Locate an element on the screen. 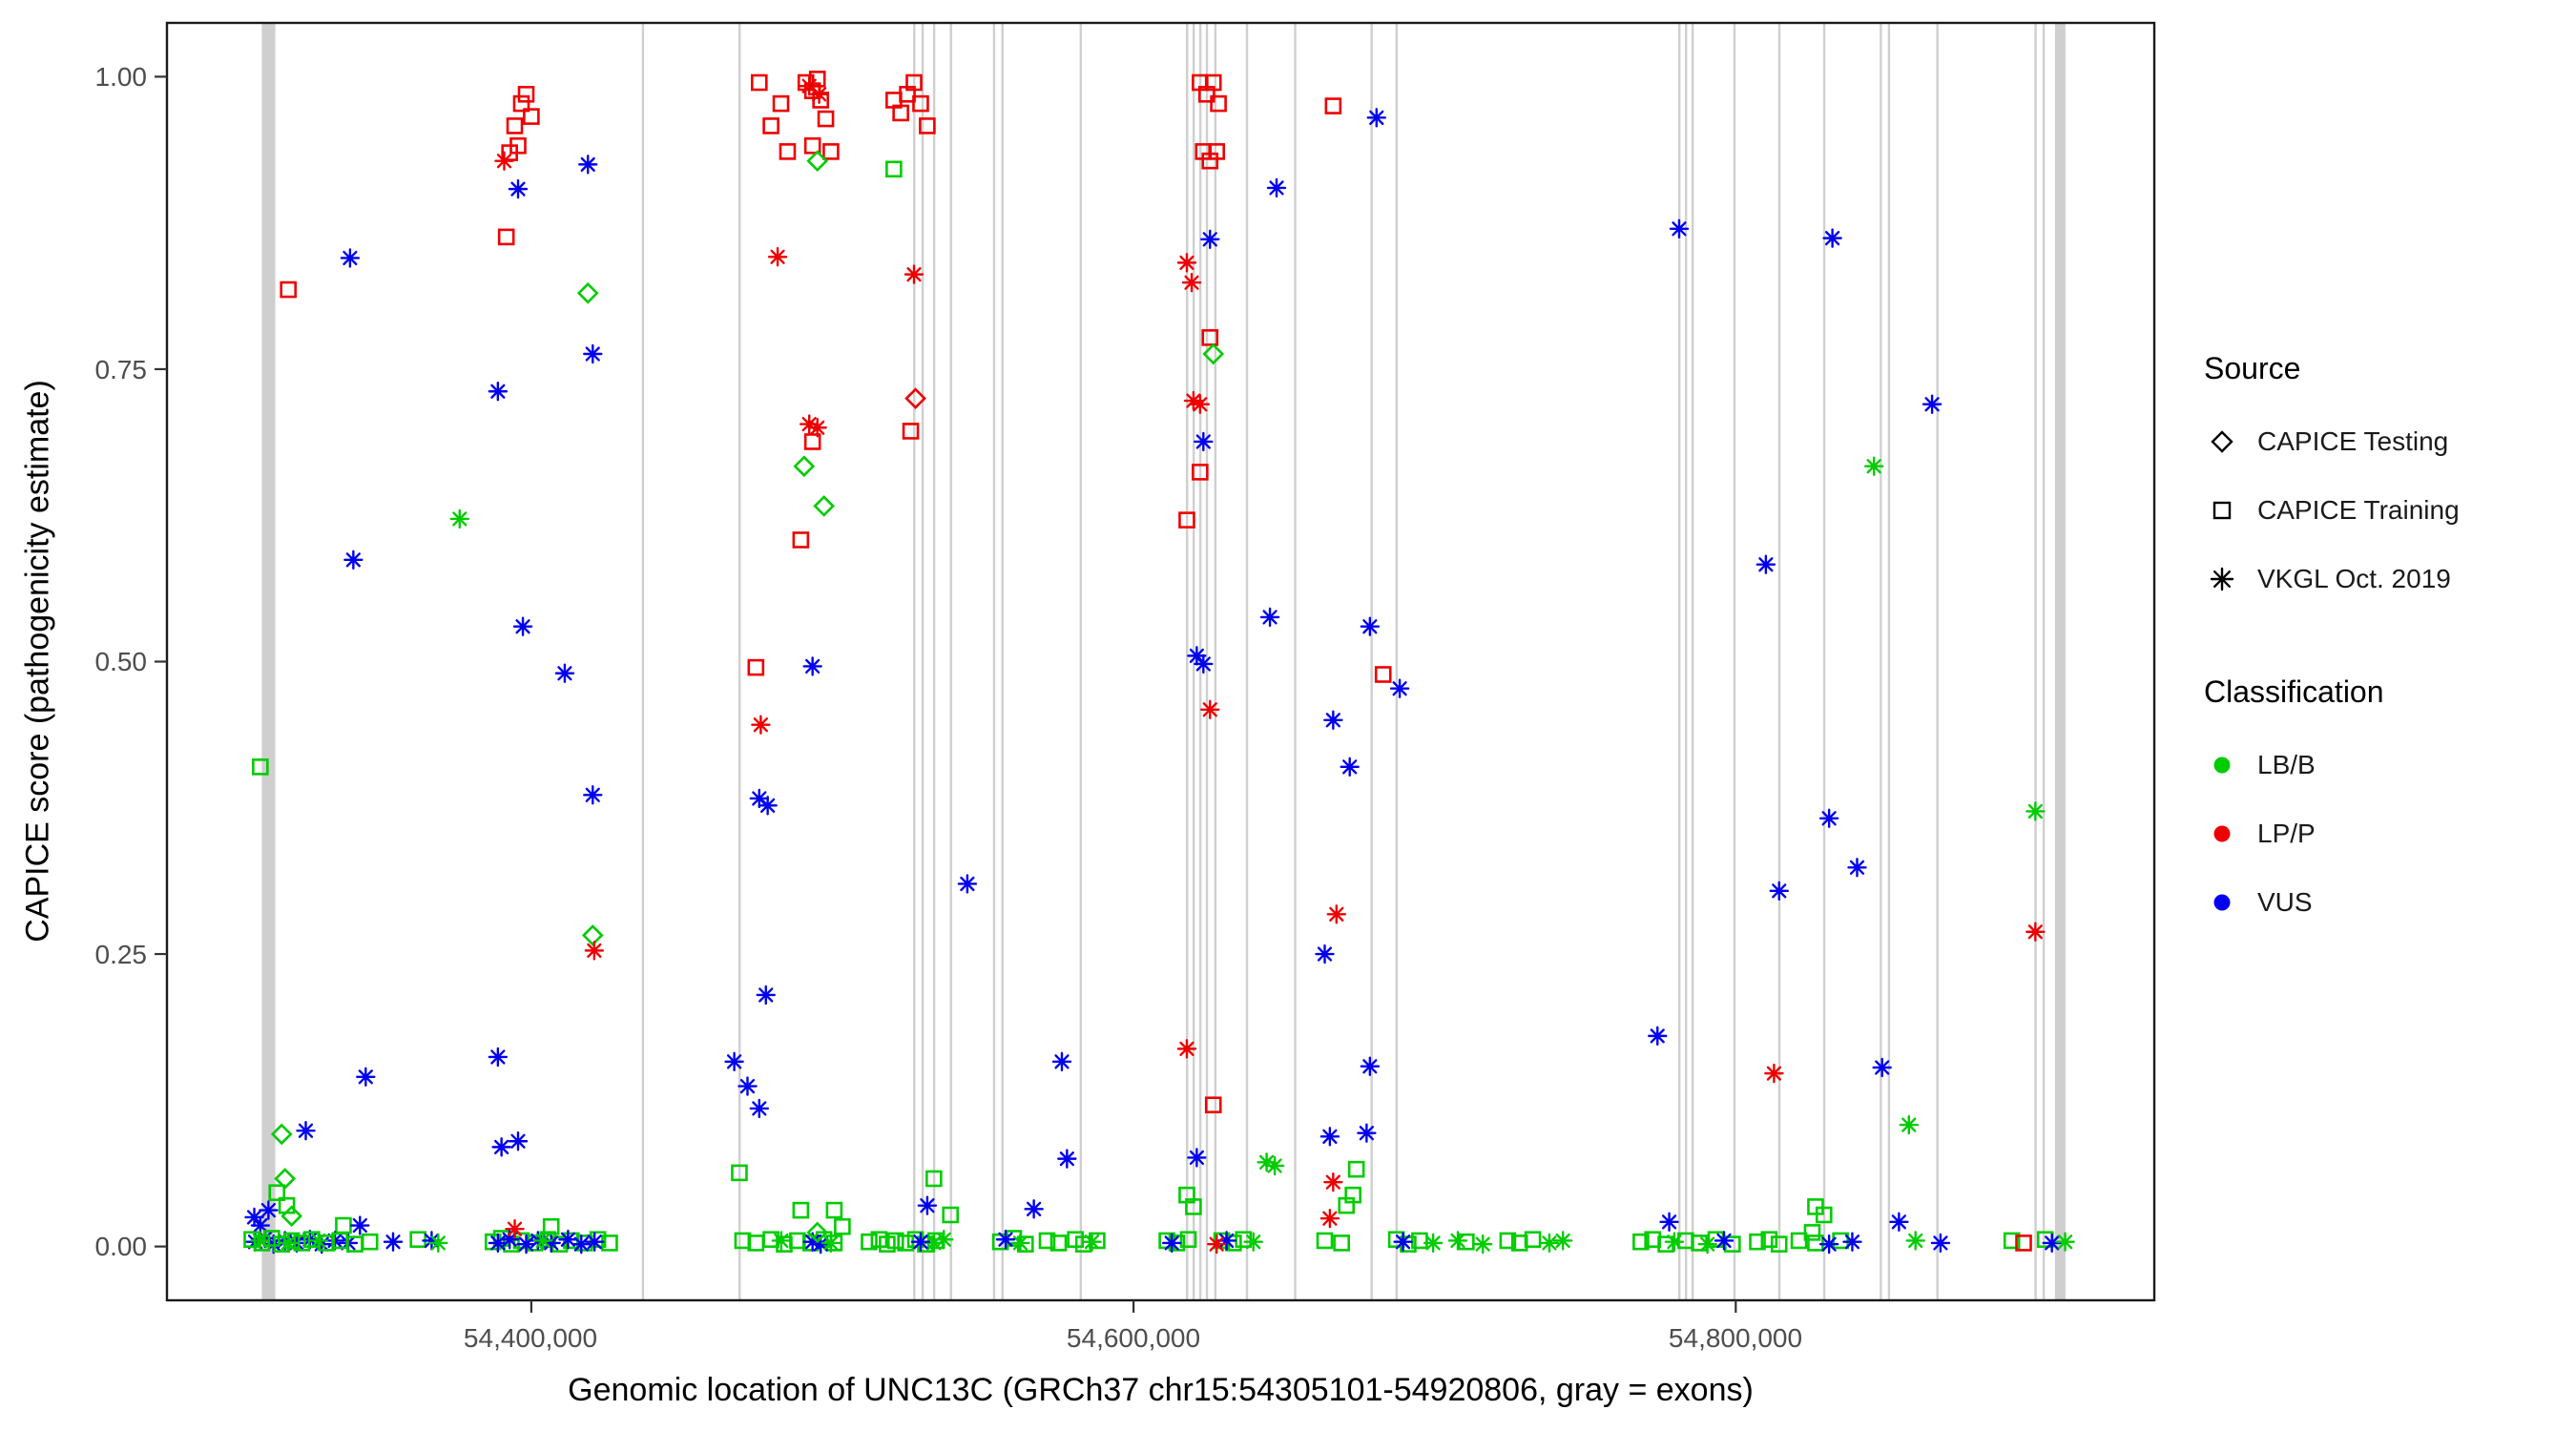 This screenshot has height=1431, width=2576. legend-item-vus: VUS is located at coordinates (2385, 902).